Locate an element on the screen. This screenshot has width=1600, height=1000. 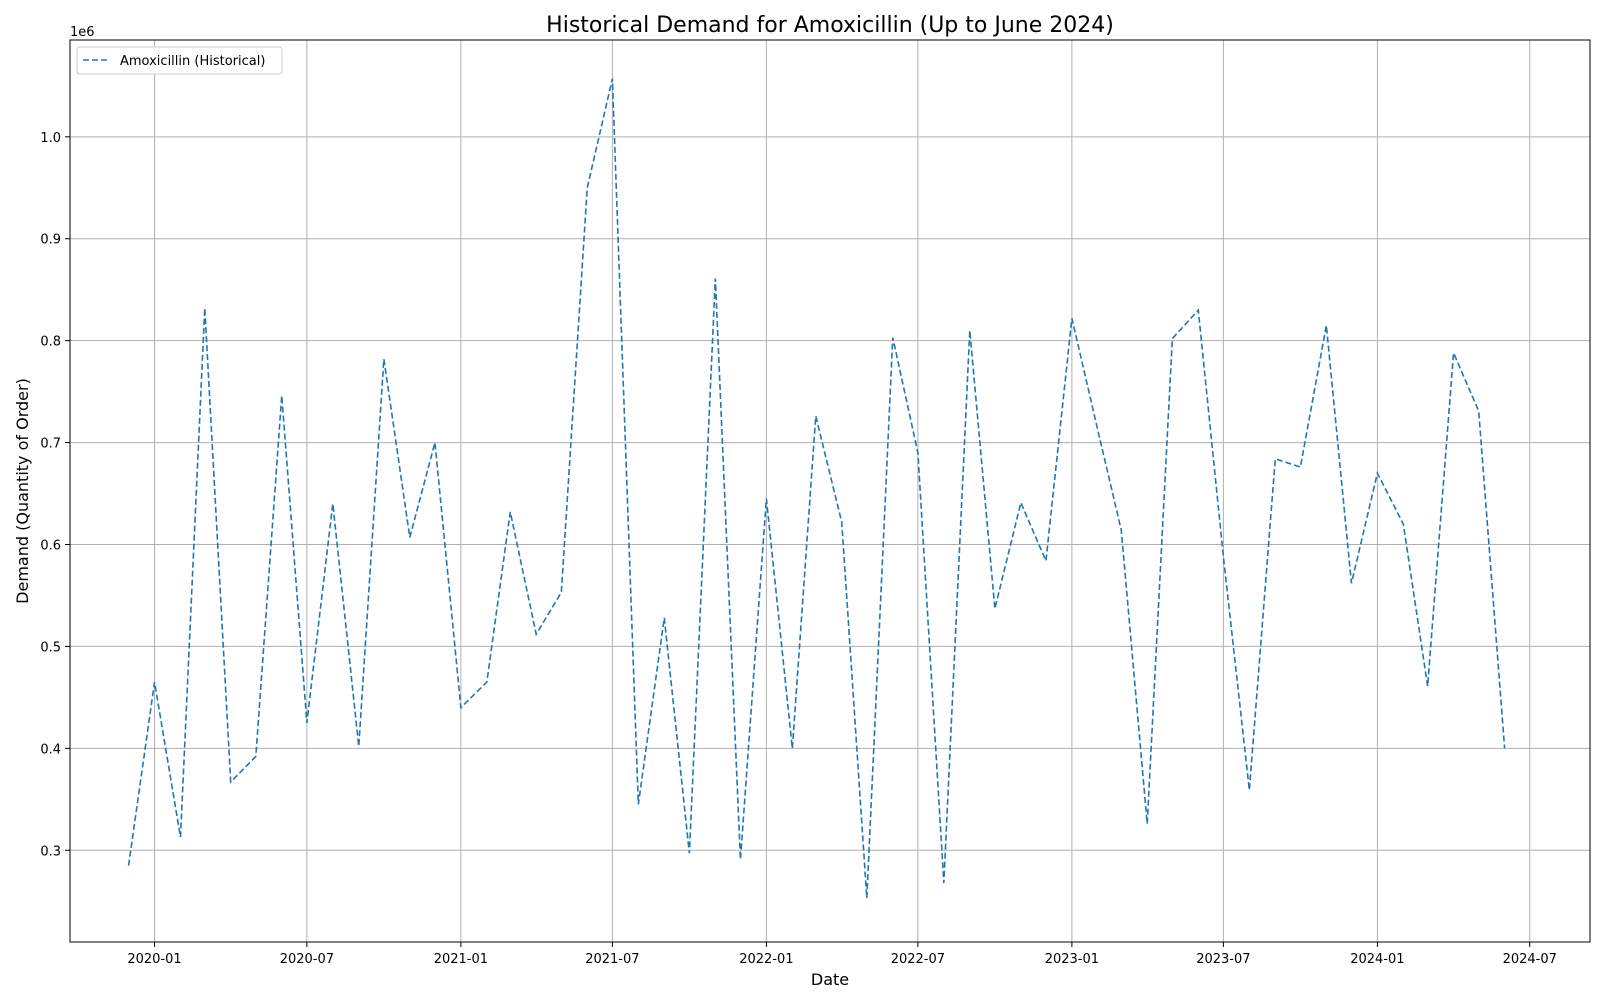
y-tick-label: 0.6 is located at coordinates (50, 546).